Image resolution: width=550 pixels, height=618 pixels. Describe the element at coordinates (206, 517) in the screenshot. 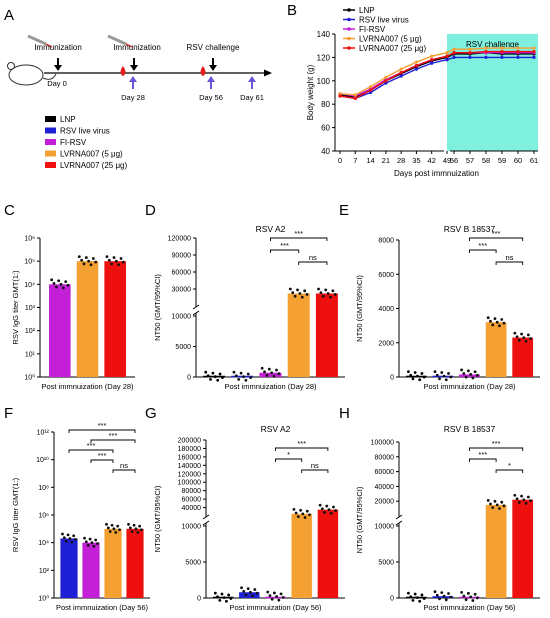

I see `axis-break-mark` at that location.